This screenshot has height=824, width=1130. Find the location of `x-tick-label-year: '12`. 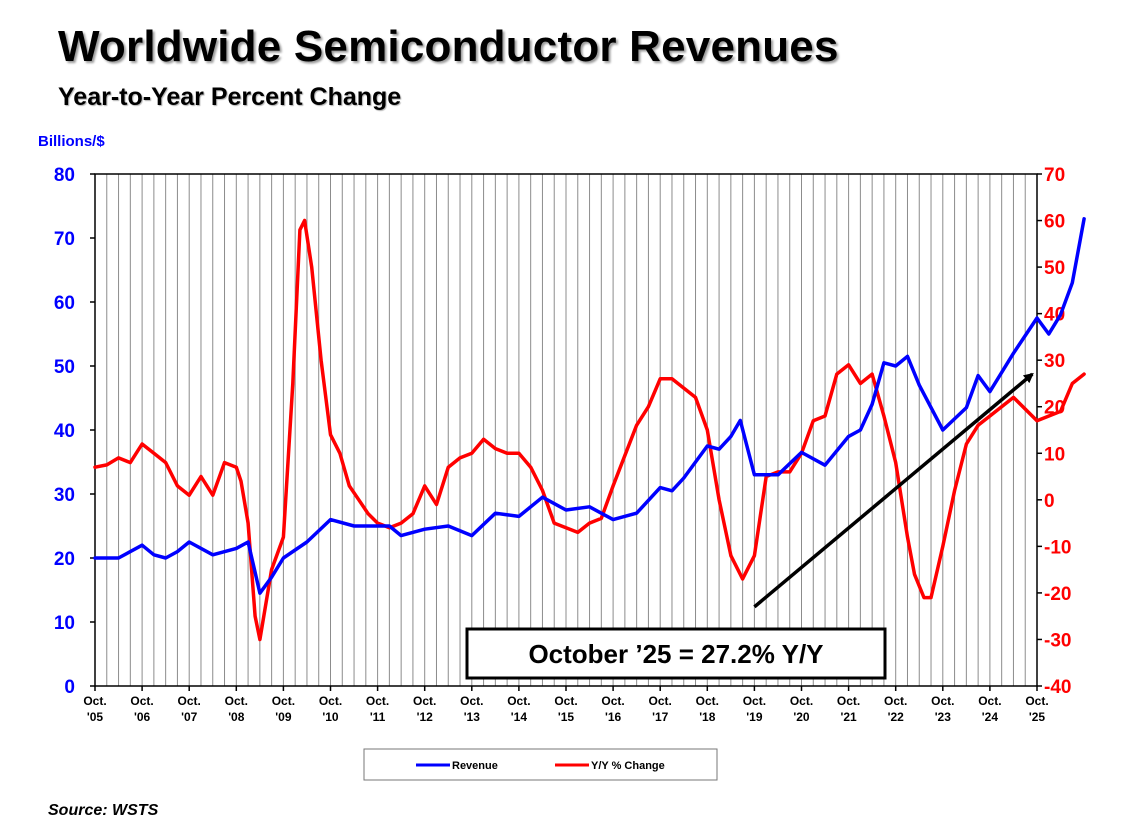

x-tick-label-year: '12 is located at coordinates (425, 717).